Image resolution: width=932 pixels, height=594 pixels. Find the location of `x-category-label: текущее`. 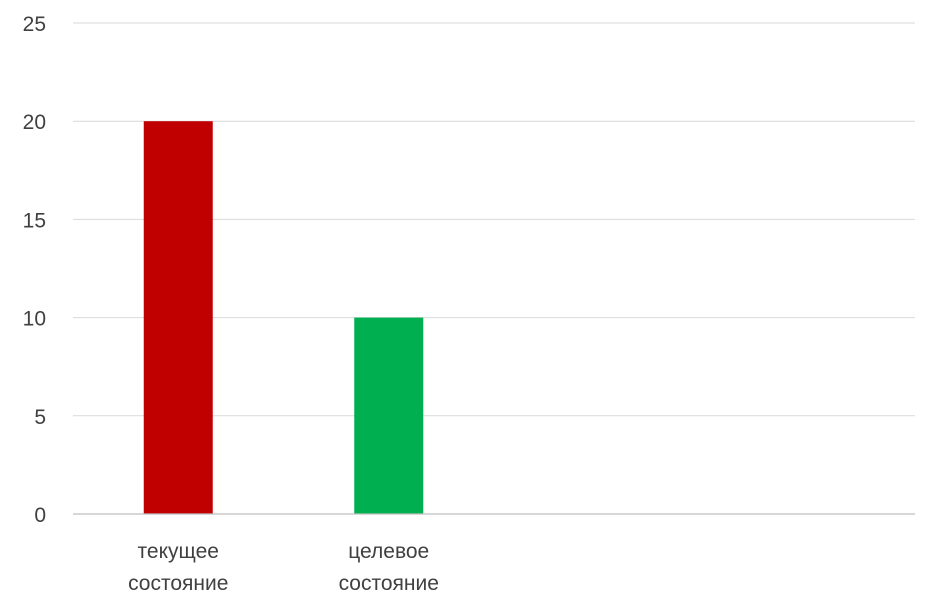

x-category-label: текущее is located at coordinates (178, 551).